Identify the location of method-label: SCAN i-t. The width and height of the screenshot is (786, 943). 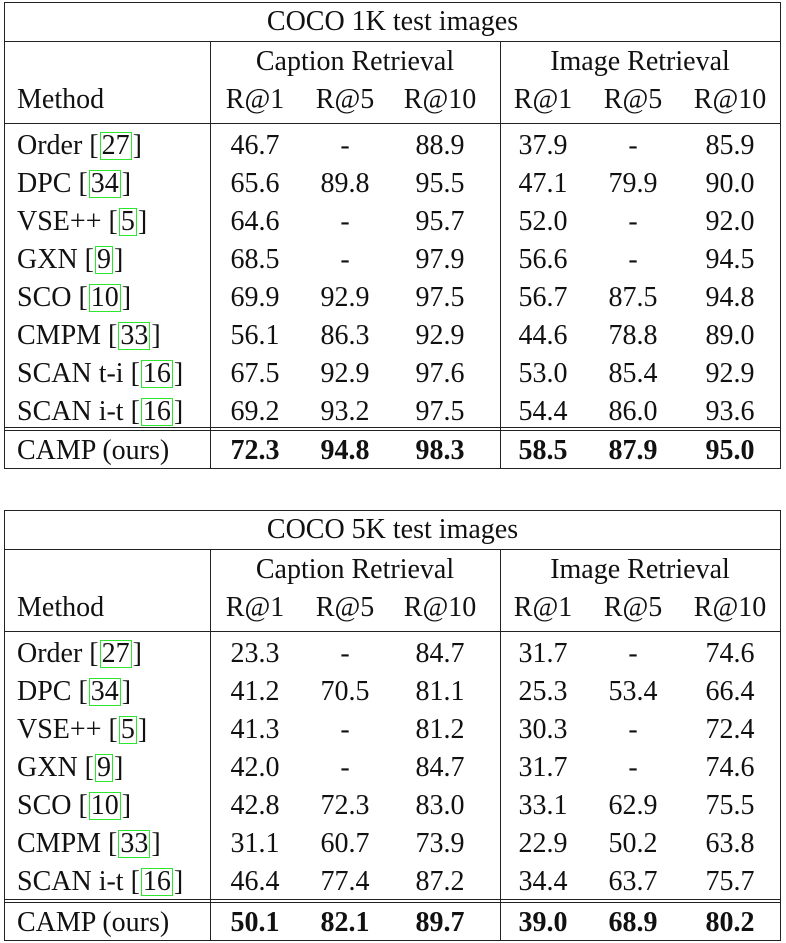
(70, 881).